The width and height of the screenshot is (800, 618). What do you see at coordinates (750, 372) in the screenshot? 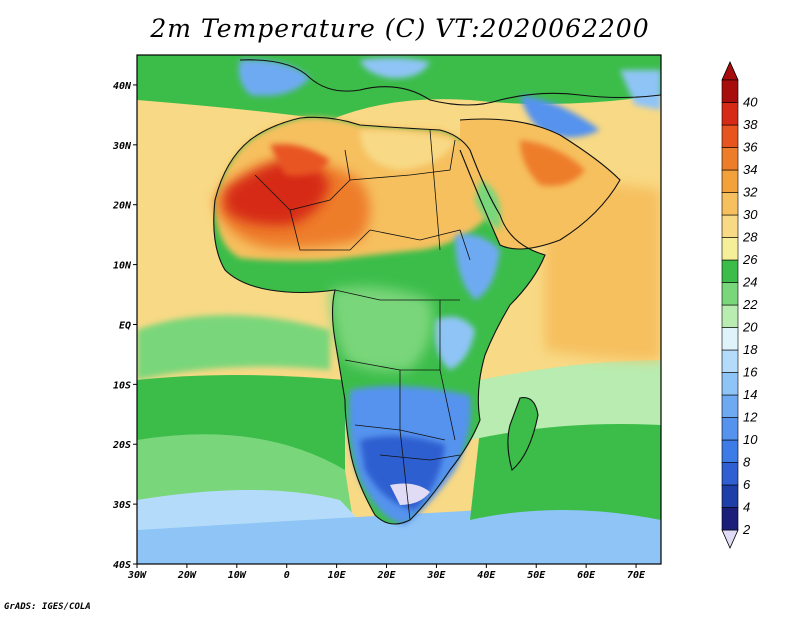
I see `colorbar-label: 16` at bounding box center [750, 372].